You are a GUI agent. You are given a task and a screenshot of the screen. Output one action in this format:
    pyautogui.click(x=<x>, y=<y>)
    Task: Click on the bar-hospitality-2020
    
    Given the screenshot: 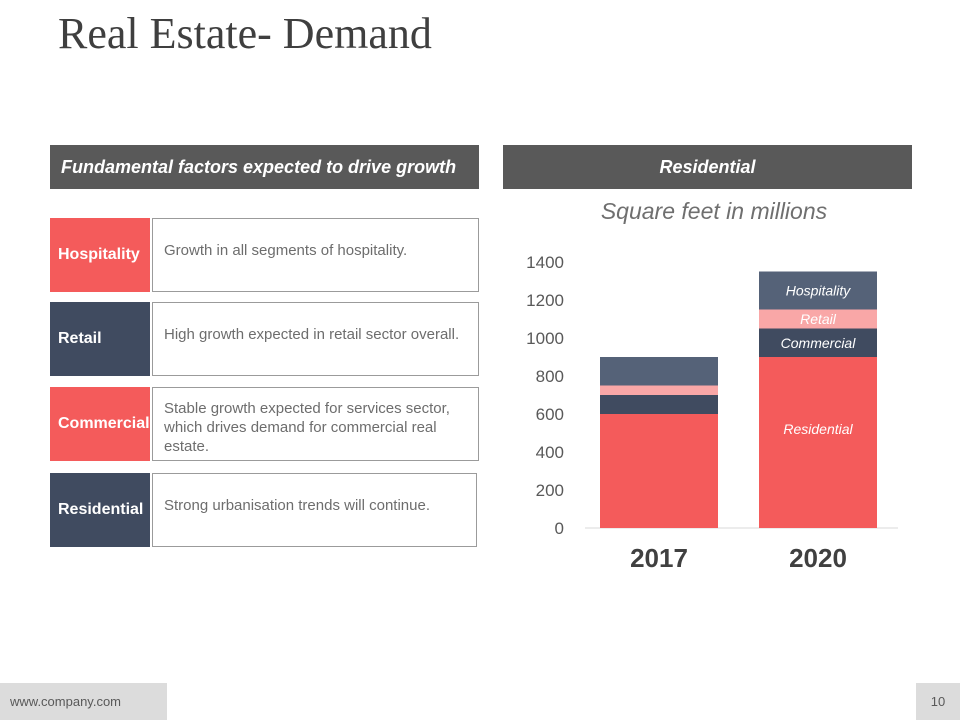 What is the action you would take?
    pyautogui.click(x=818, y=290)
    